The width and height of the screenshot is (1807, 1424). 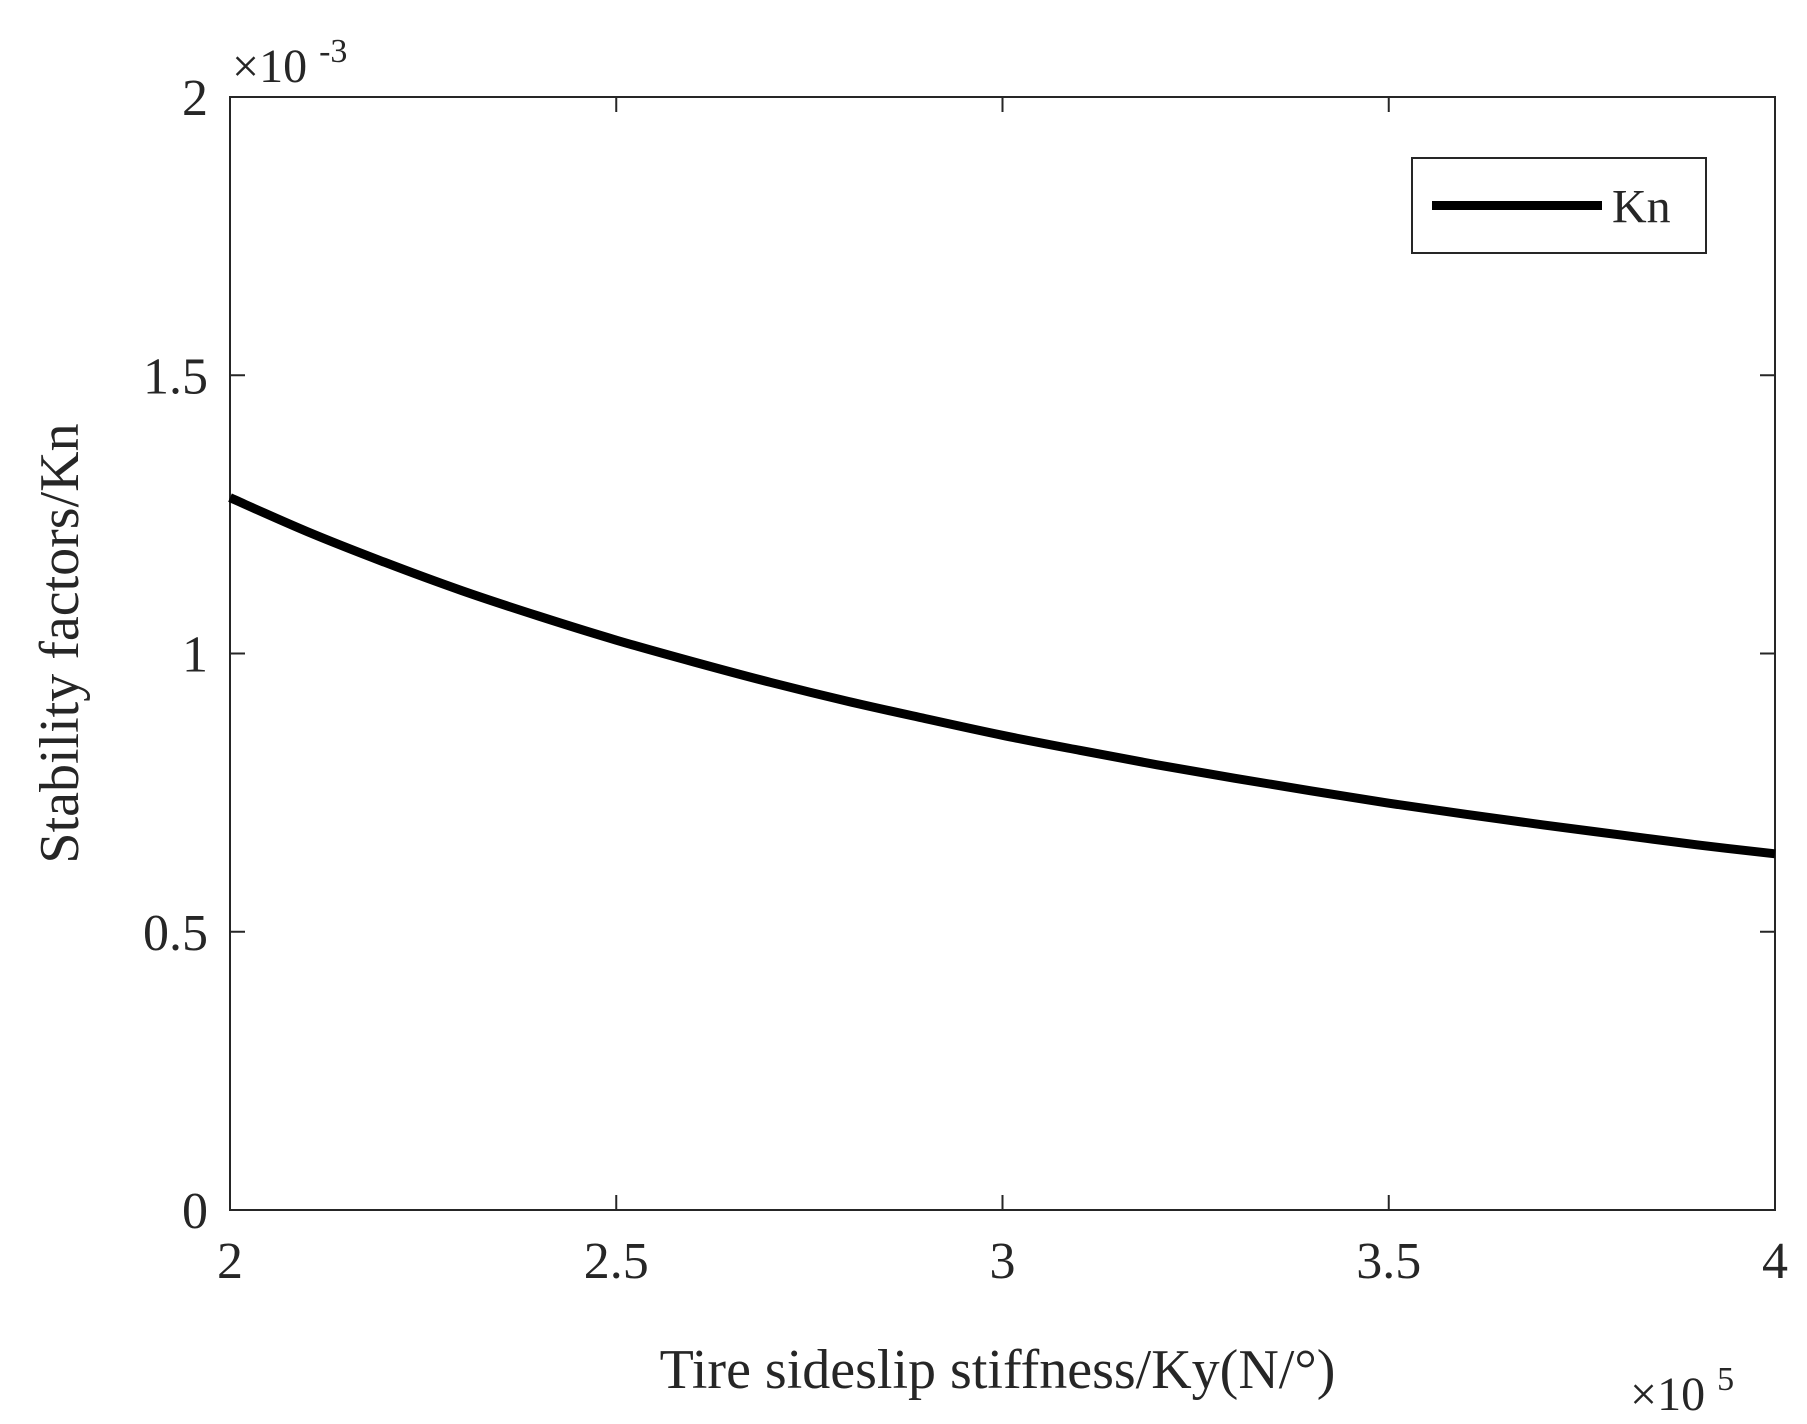 What do you see at coordinates (195, 98) in the screenshot?
I see `y-tick-label: 2` at bounding box center [195, 98].